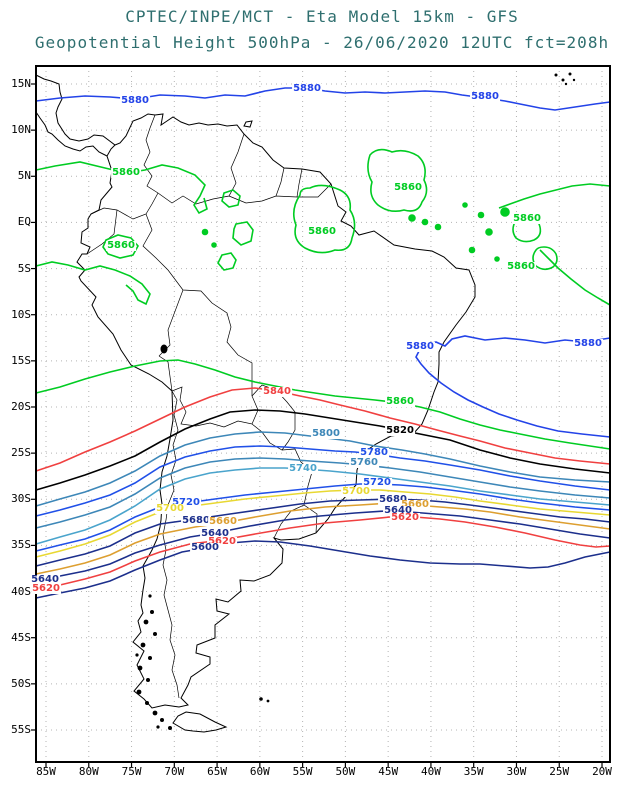 This screenshot has height=800, width=618. Describe the element at coordinates (46, 771) in the screenshot. I see `lon-tick-label: 85W` at that location.